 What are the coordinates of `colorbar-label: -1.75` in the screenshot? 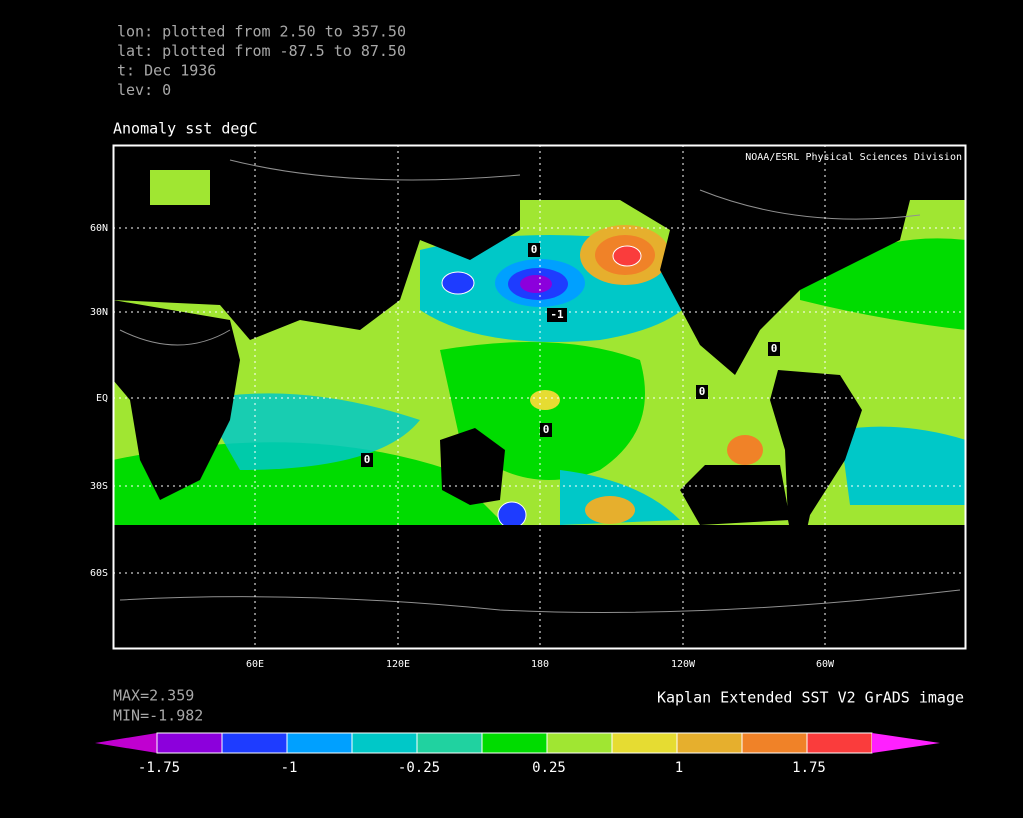 It's located at (159, 768).